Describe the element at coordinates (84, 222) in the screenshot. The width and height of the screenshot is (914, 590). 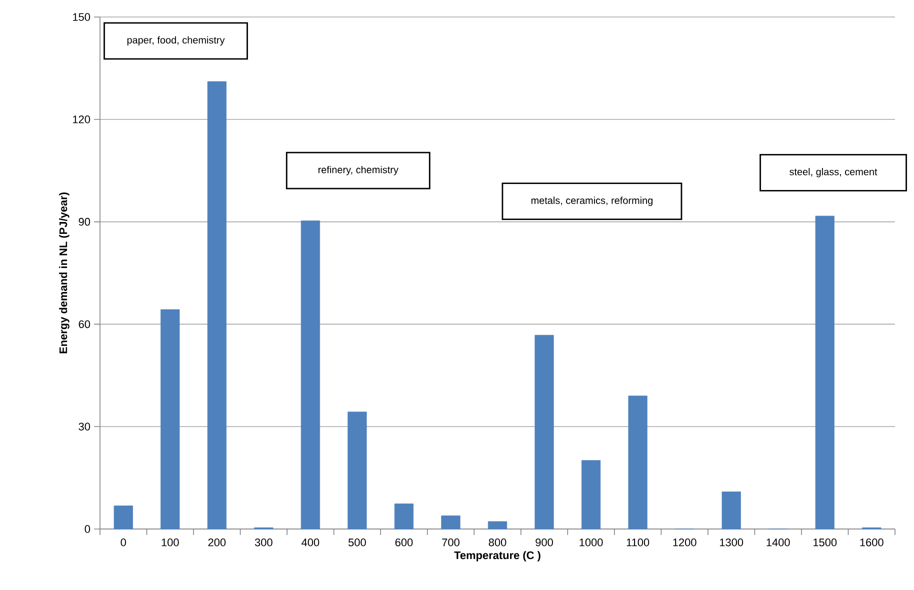
I see `y-tick-label: 90` at that location.